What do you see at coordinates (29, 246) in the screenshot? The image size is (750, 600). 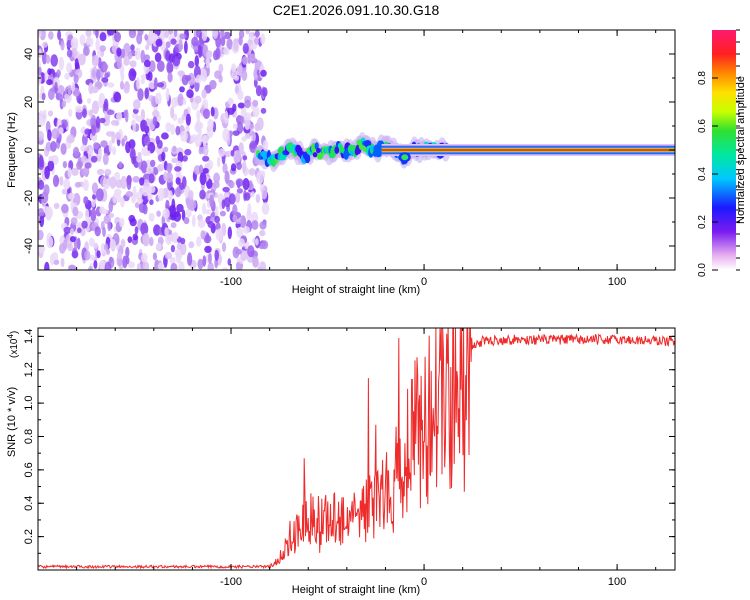 I see `spectrogram-y-tick-label: -40` at bounding box center [29, 246].